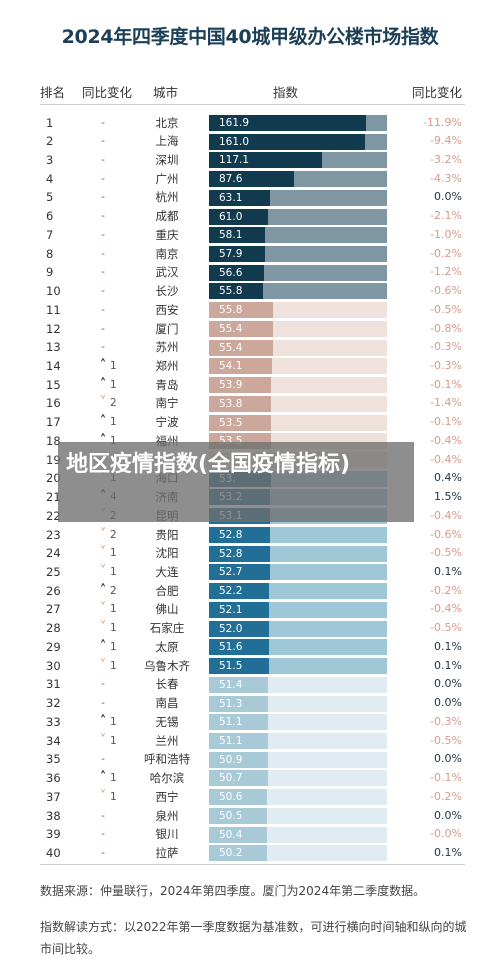 The width and height of the screenshot is (500, 970). What do you see at coordinates (231, 722) in the screenshot?
I see `bar-value-label: 51.1` at bounding box center [231, 722].